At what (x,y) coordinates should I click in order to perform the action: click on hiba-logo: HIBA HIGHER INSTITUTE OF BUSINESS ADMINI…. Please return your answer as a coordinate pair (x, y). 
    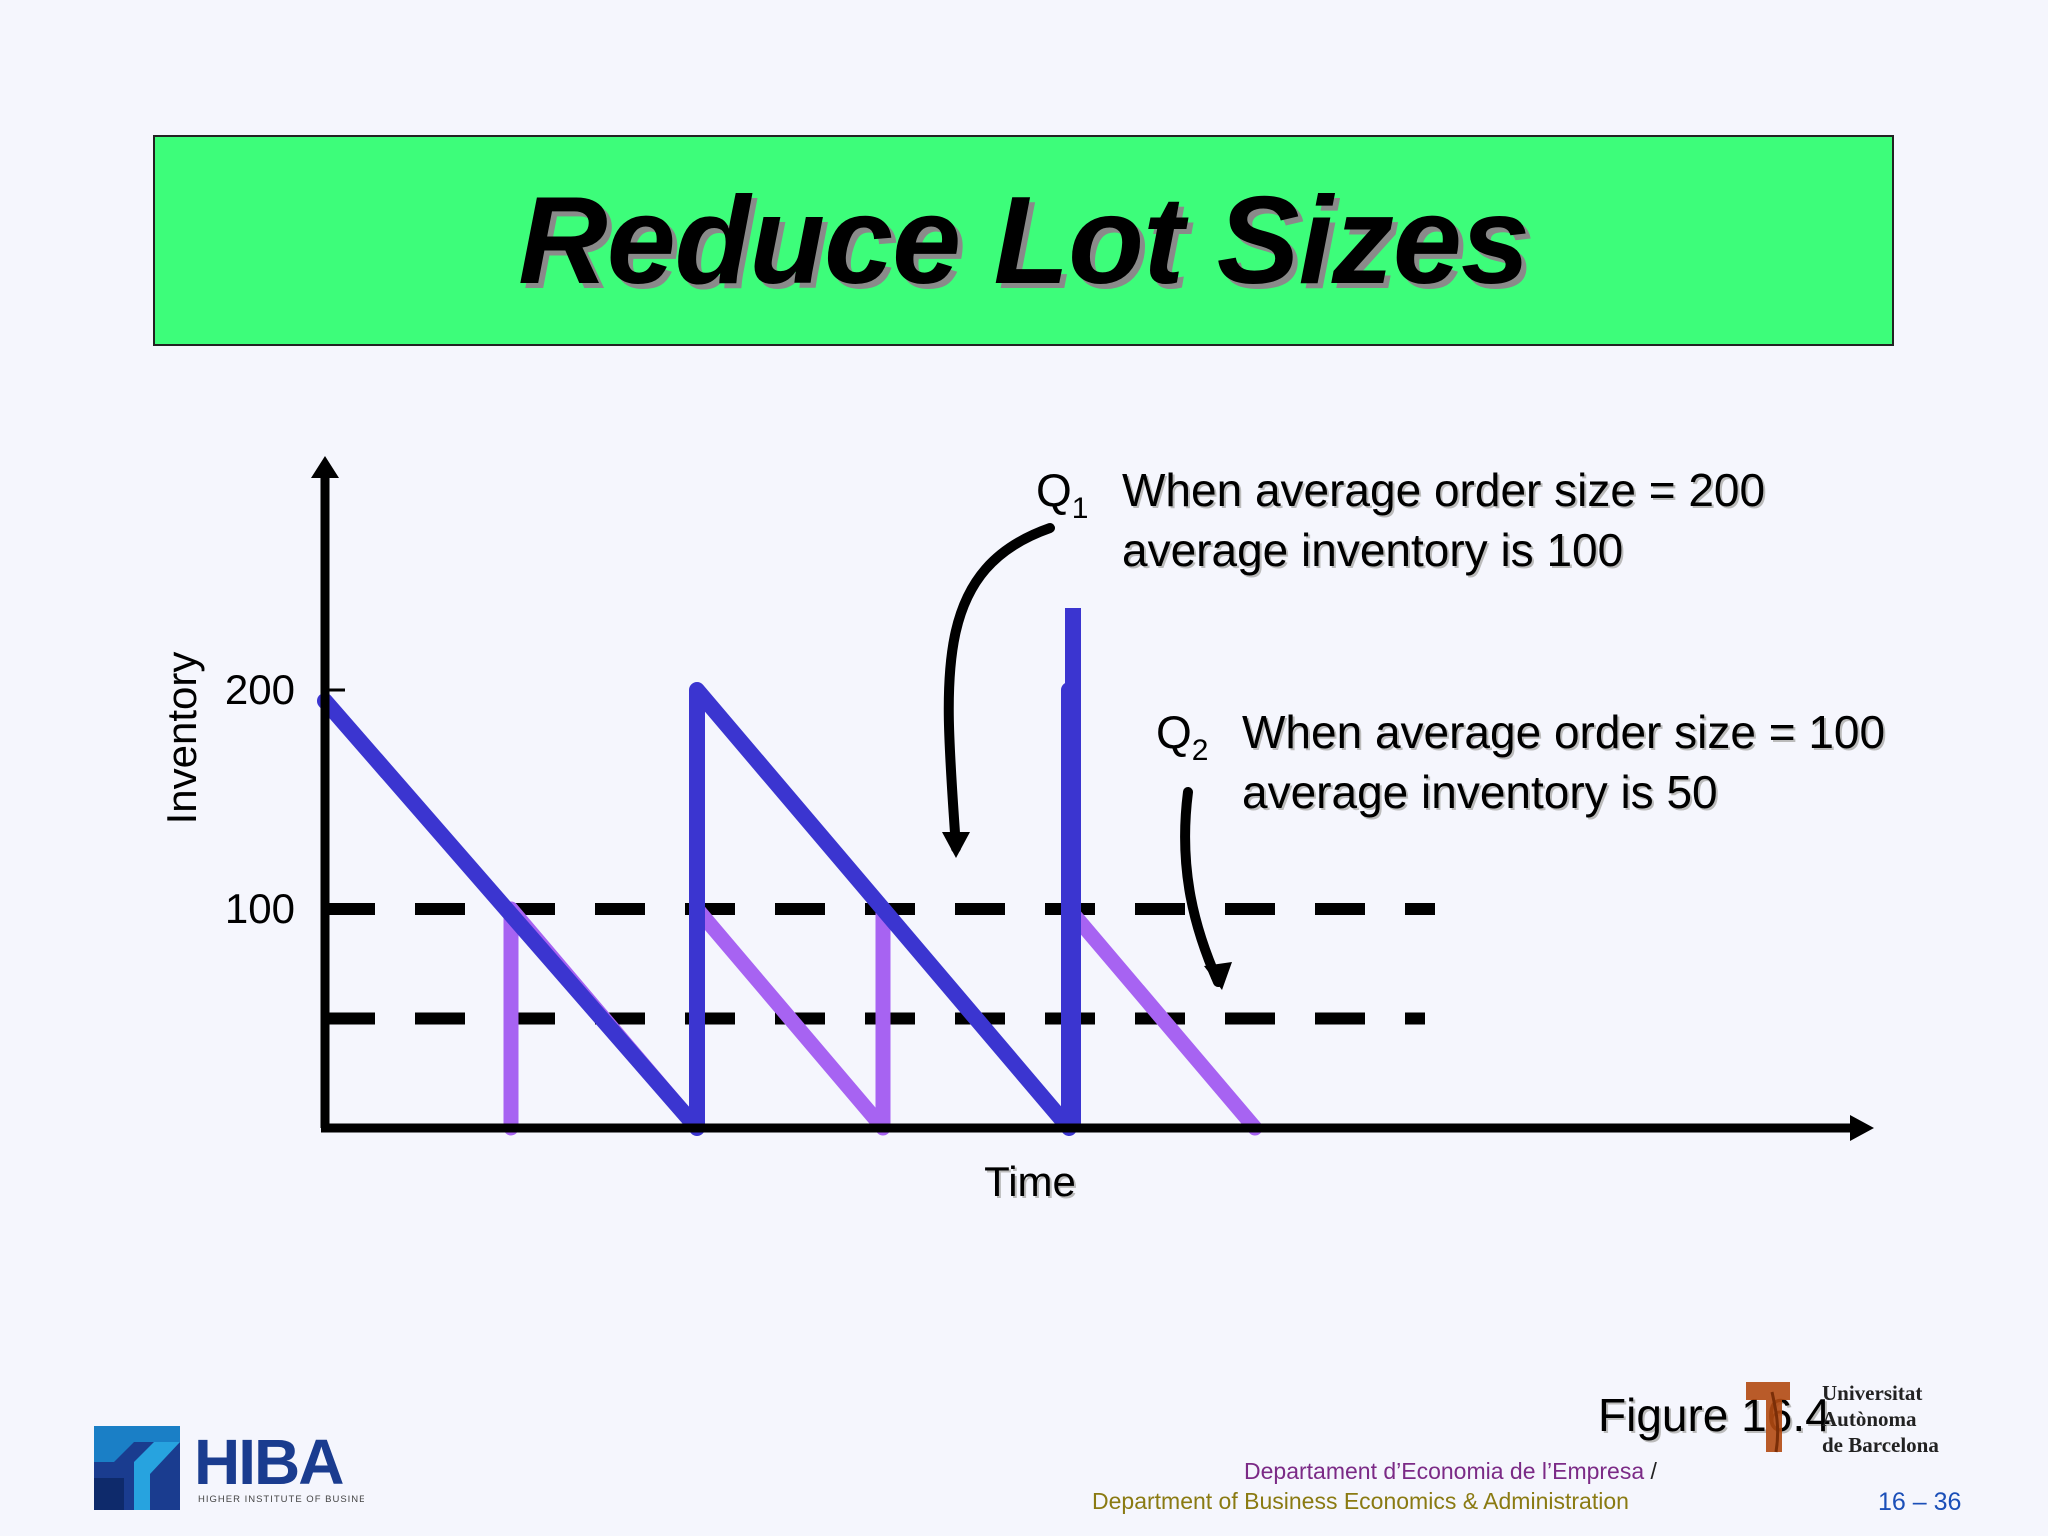
    Looking at the image, I should click on (229, 1468).